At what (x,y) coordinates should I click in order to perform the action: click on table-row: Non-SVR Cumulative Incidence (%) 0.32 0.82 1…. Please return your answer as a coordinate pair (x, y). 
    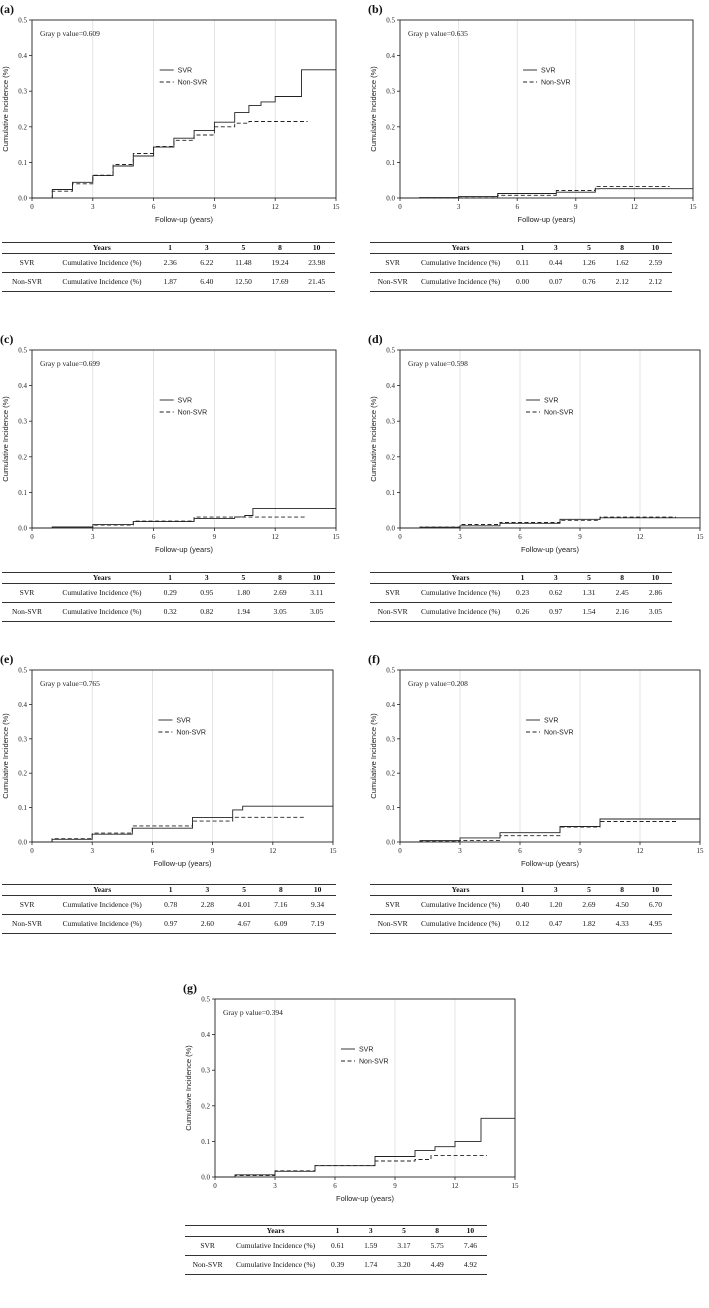
    Looking at the image, I should click on (168, 612).